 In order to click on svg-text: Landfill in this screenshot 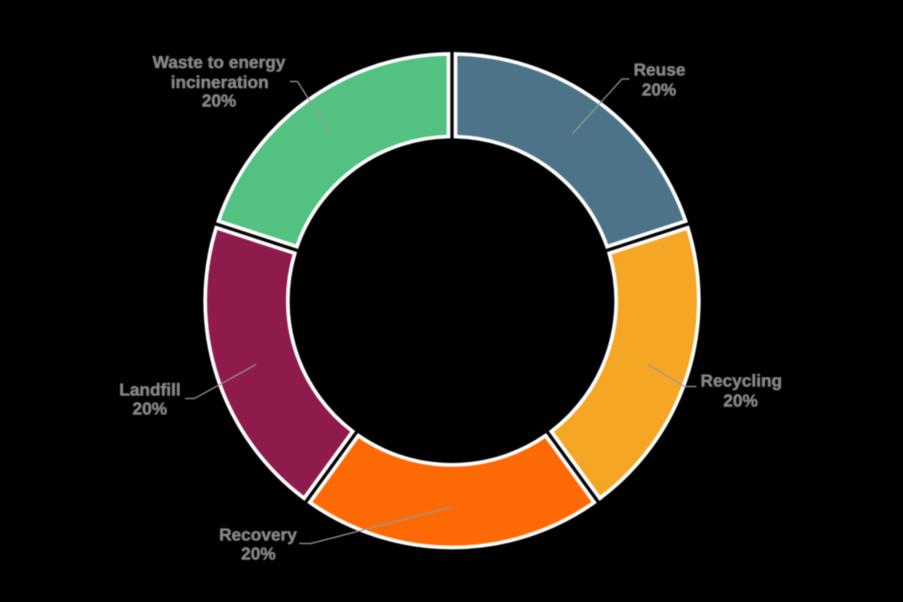, I will do `click(149, 389)`.